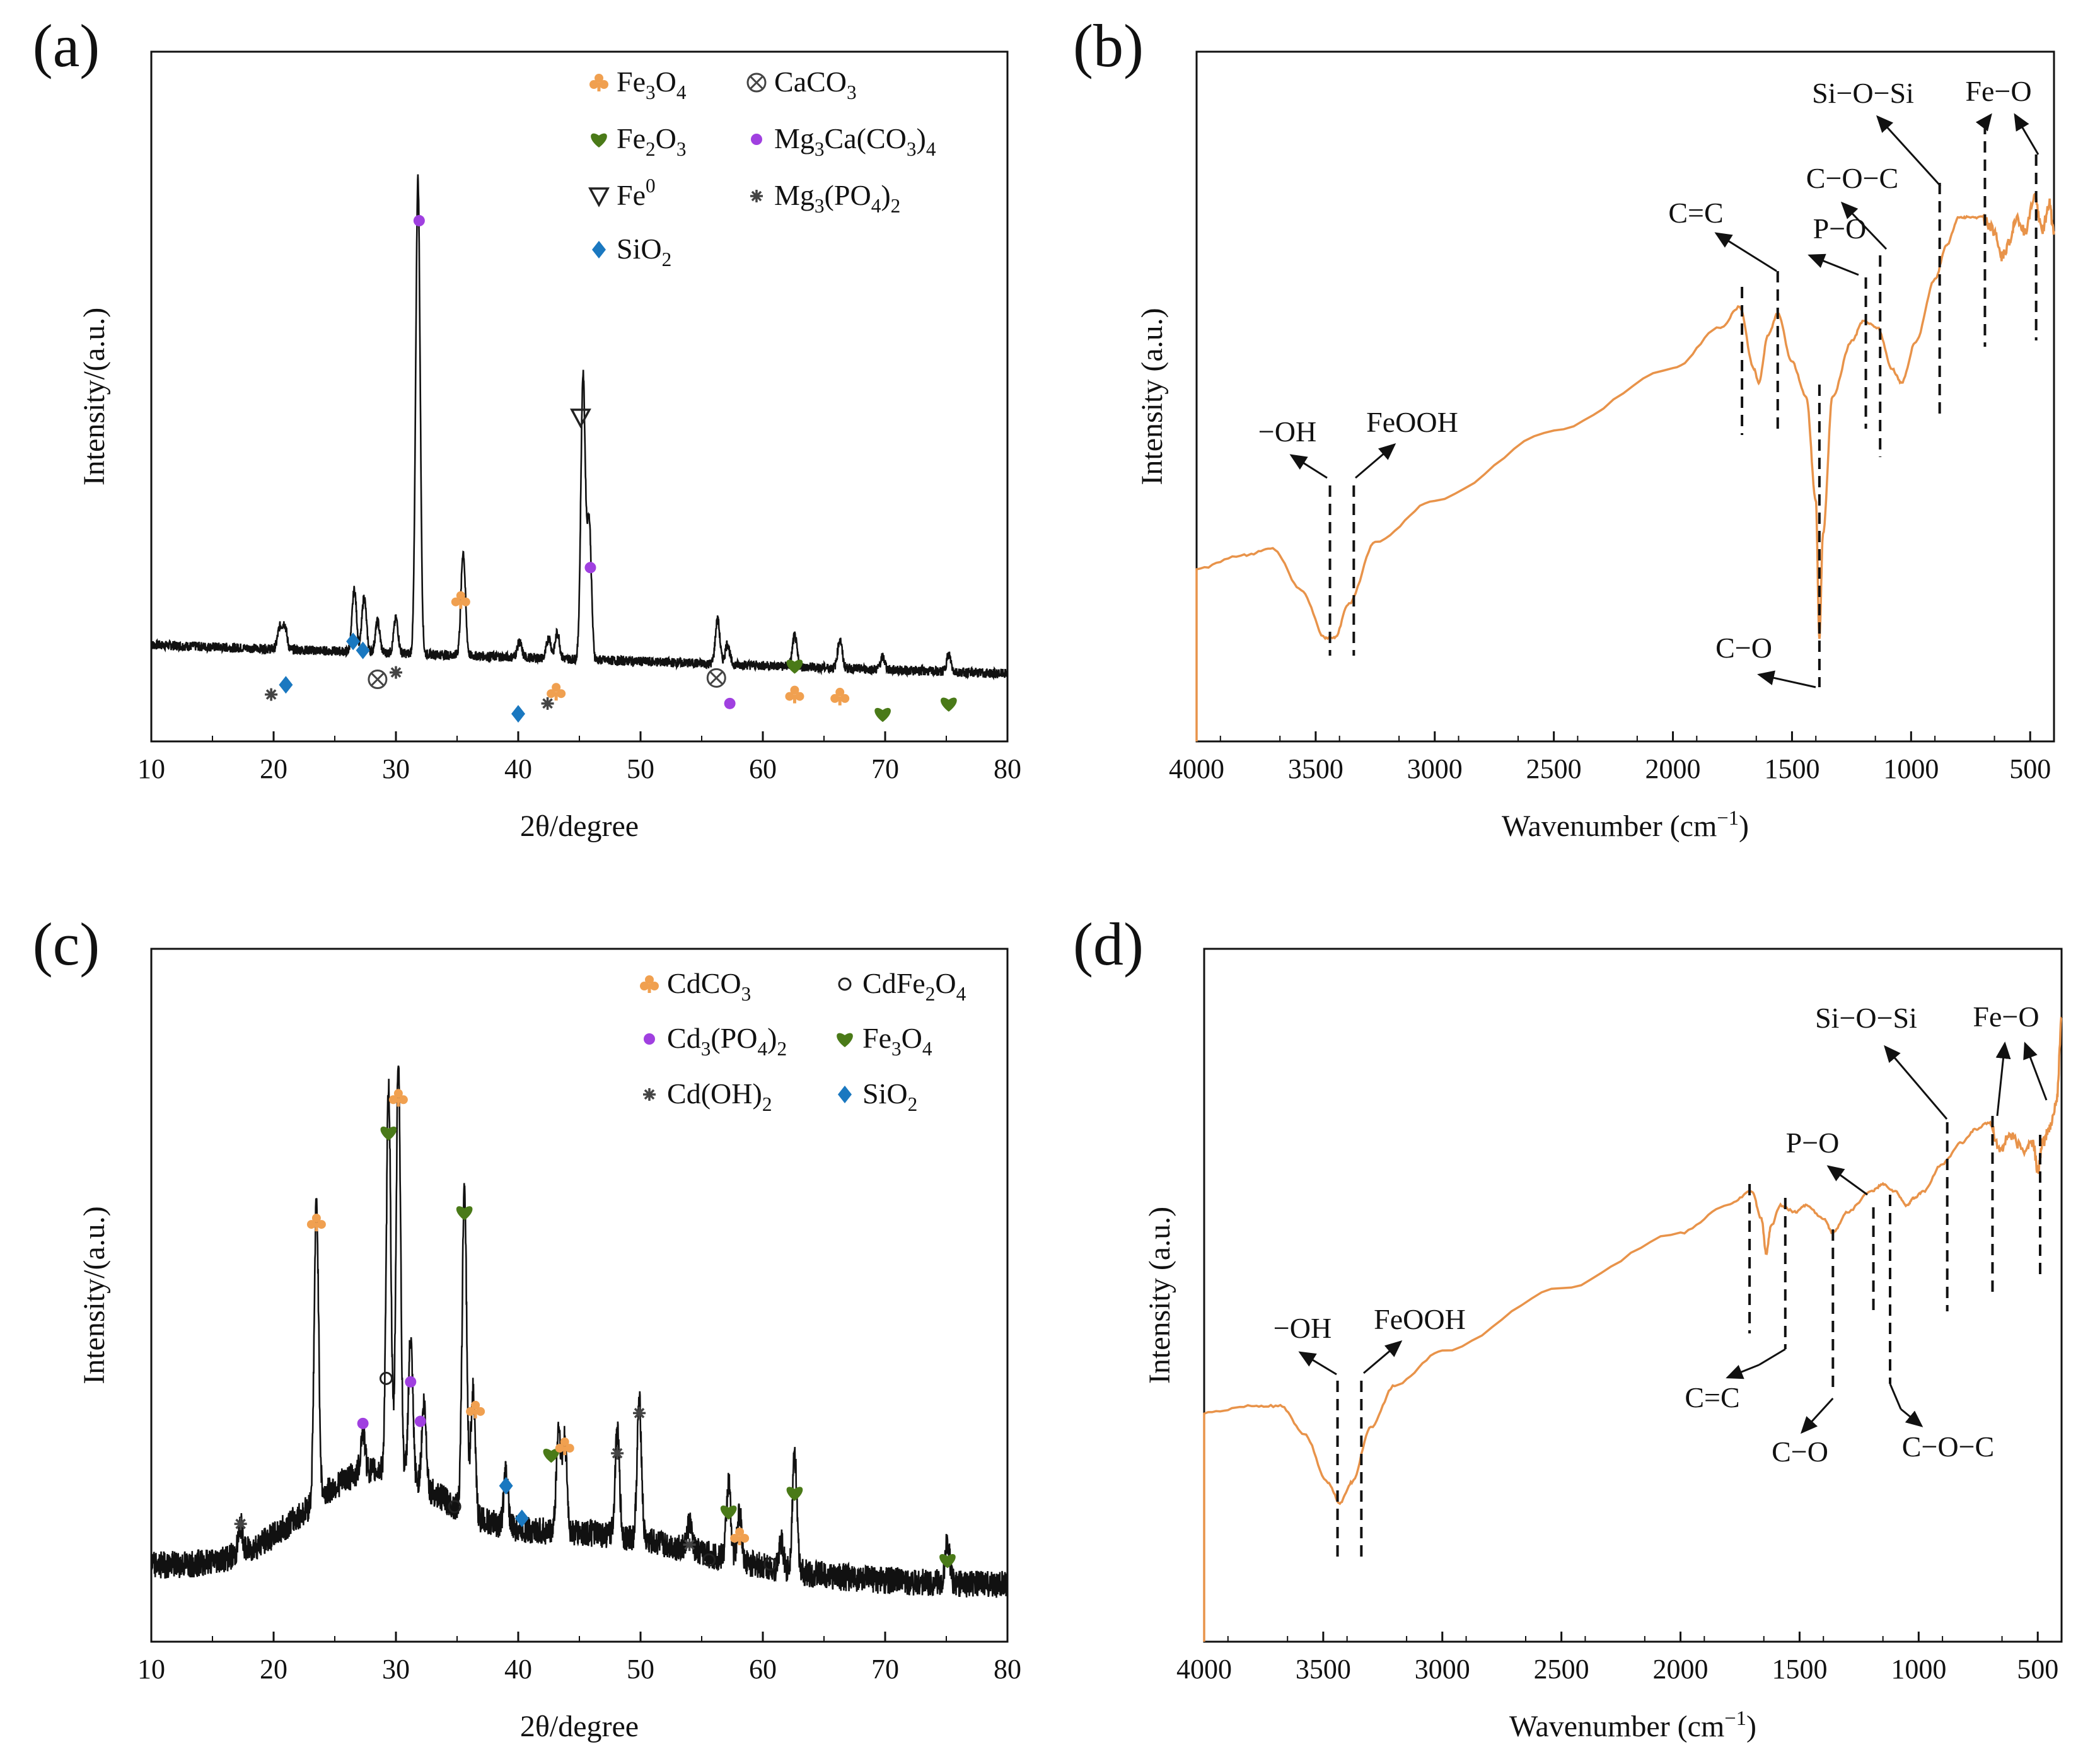 The height and width of the screenshot is (1764, 2083). What do you see at coordinates (94, 1295) in the screenshot?
I see `y-axis-label: Intensity/(a.u.)` at bounding box center [94, 1295].